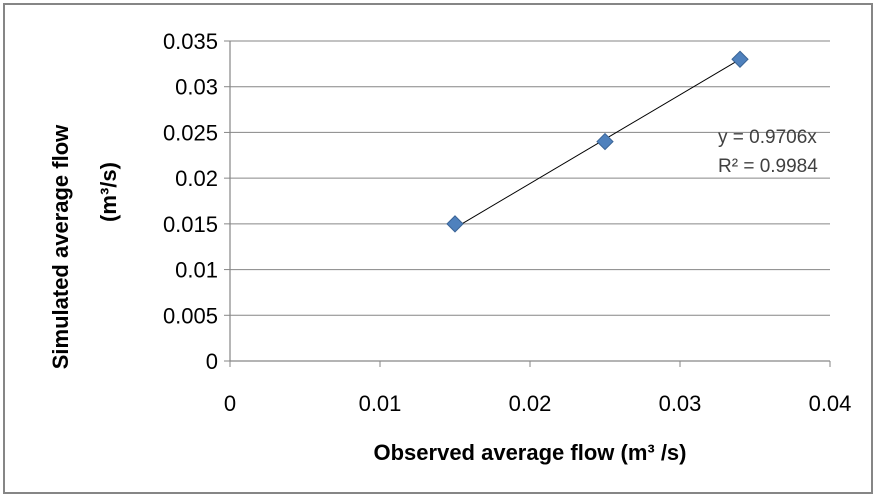 Image resolution: width=876 pixels, height=502 pixels. I want to click on x-tick-label: 0.02, so click(530, 403).